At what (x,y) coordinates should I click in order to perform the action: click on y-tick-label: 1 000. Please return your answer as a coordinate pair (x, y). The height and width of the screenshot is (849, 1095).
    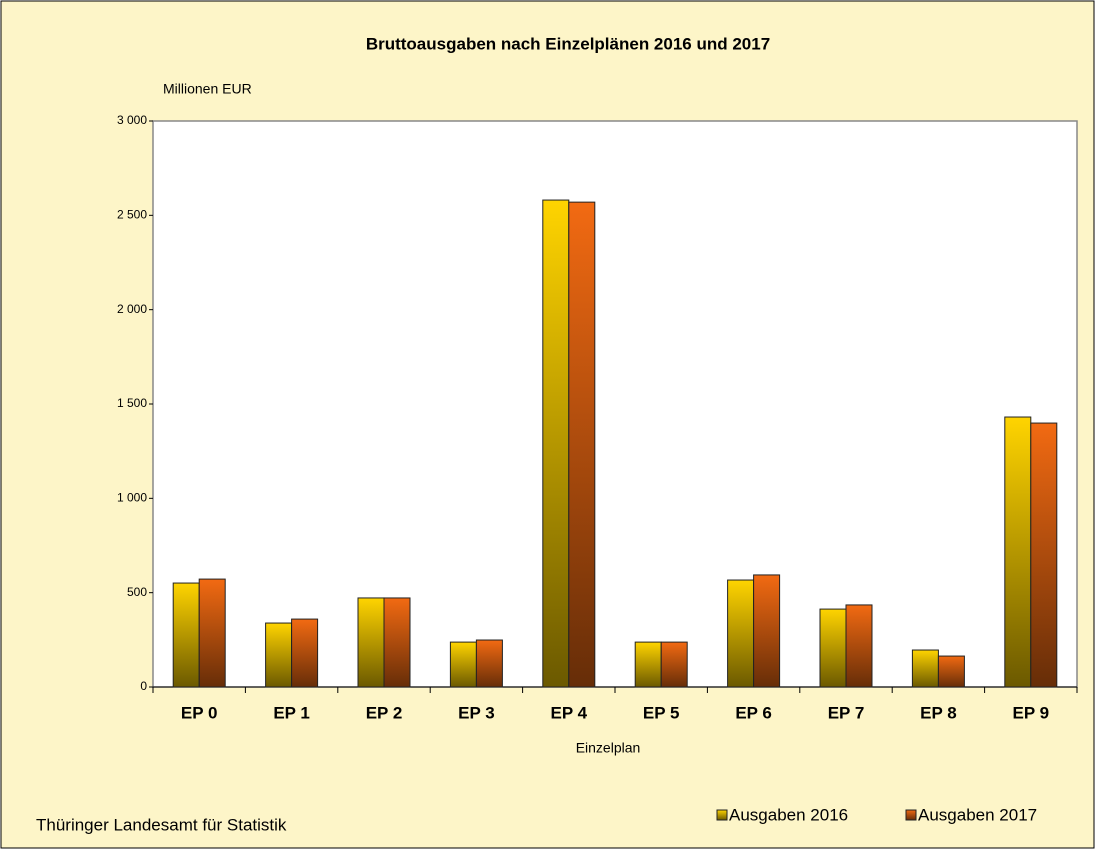
    Looking at the image, I should click on (132, 498).